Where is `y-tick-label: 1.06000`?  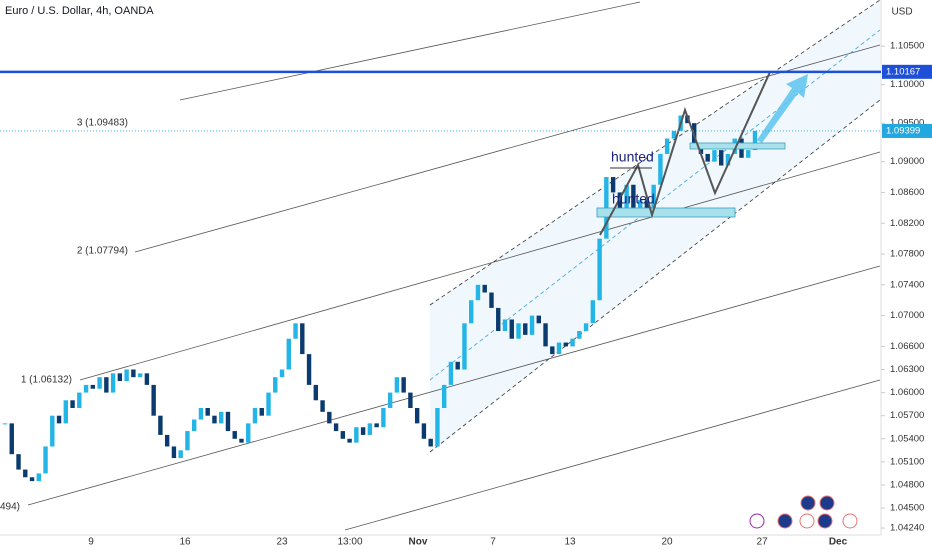
y-tick-label: 1.06000 is located at coordinates (907, 392).